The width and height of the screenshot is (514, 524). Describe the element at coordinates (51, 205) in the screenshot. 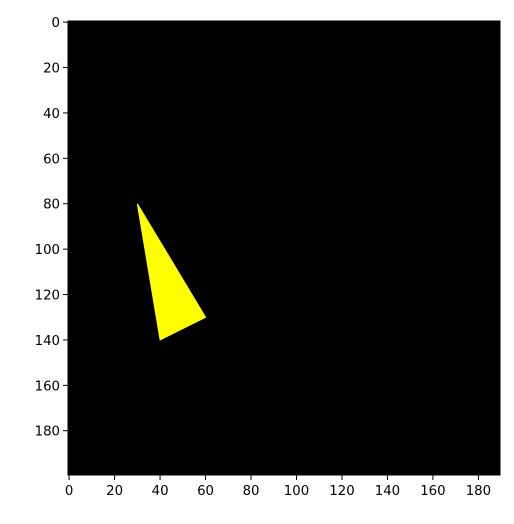

I see `y-tick-label: 80` at that location.